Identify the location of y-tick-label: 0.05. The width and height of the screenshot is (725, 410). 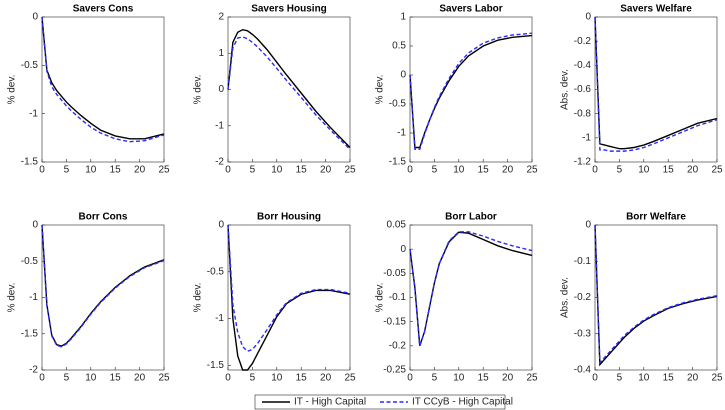
(397, 225).